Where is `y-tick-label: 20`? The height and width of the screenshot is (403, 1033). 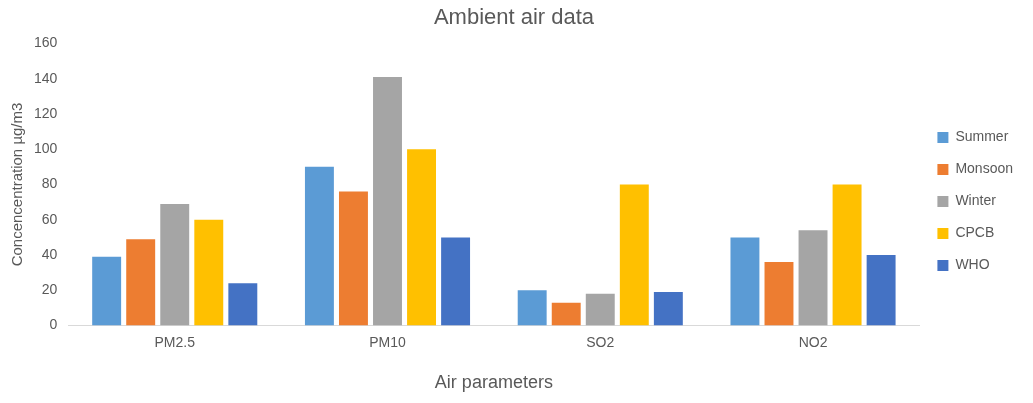 y-tick-label: 20 is located at coordinates (49, 289).